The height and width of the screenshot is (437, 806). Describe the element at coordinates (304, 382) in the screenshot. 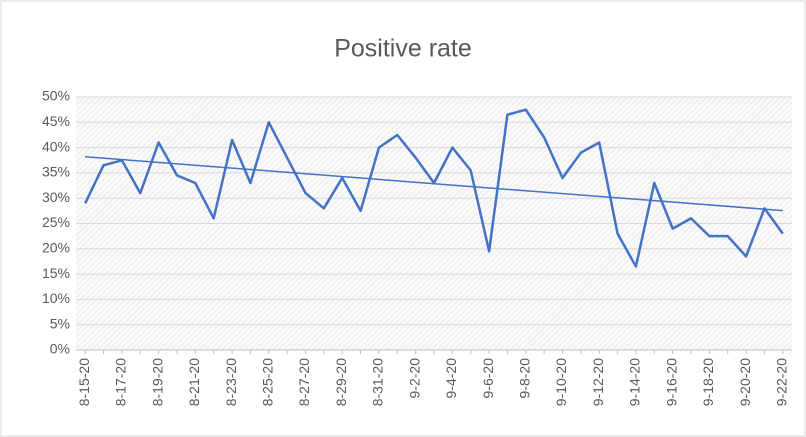

I see `x-tick-label: 8-27-20` at that location.